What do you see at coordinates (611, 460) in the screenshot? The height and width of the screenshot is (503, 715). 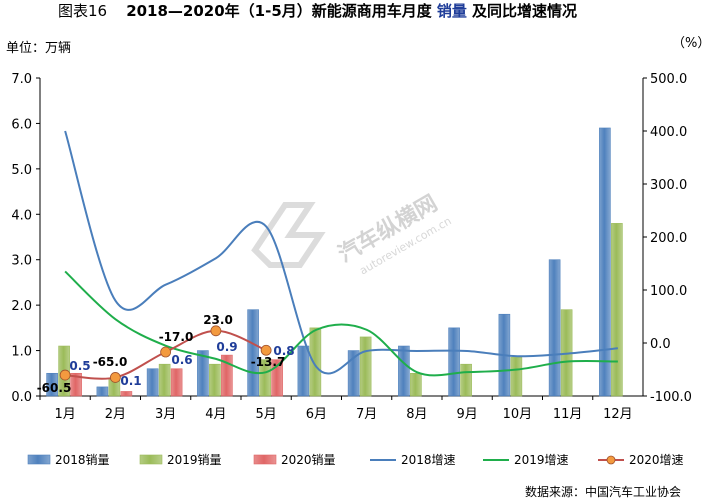 I see `legend-marker-2020增速` at bounding box center [611, 460].